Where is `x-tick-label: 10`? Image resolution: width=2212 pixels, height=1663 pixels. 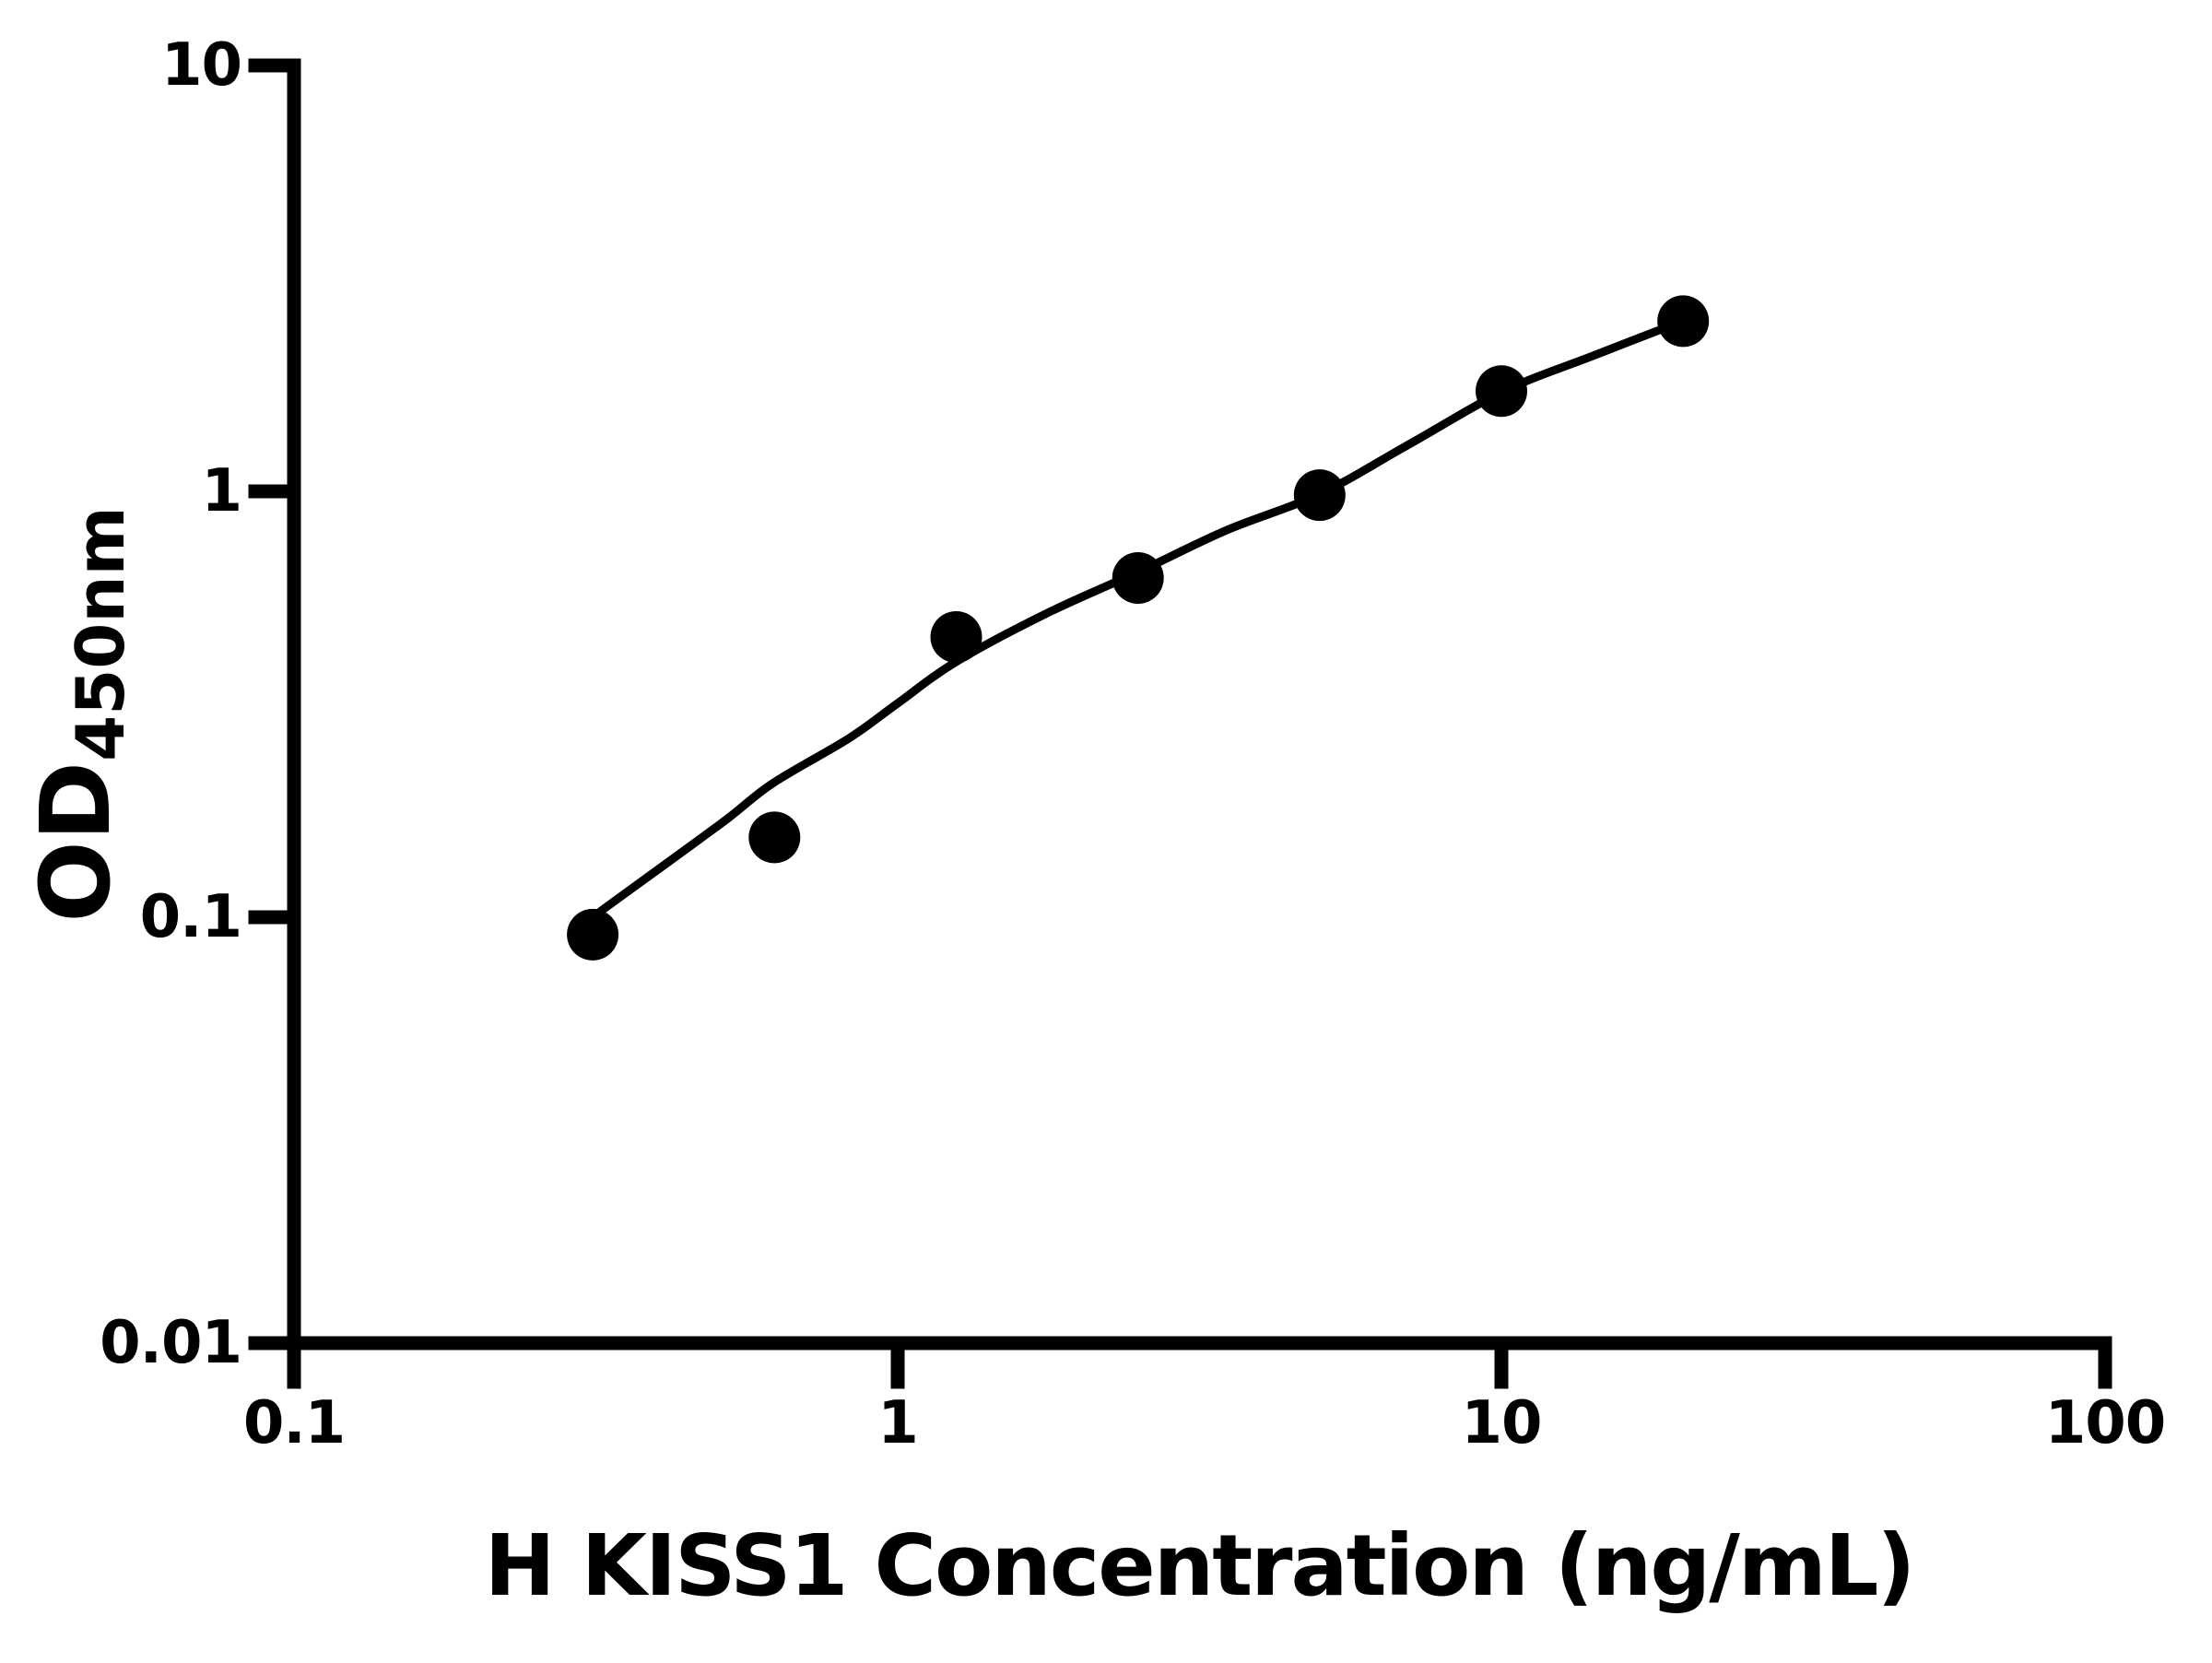 x-tick-label: 10 is located at coordinates (1501, 1423).